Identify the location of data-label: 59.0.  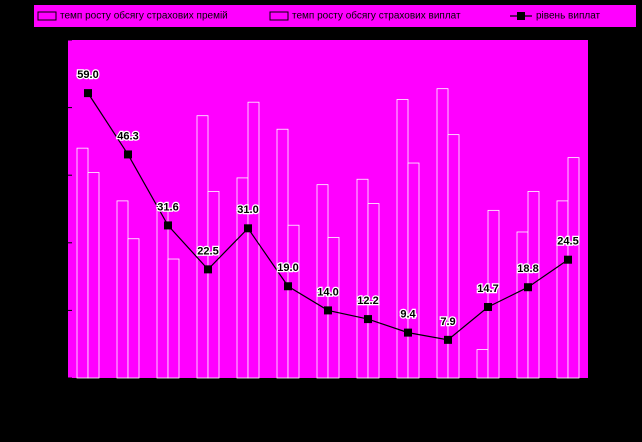
(87, 75).